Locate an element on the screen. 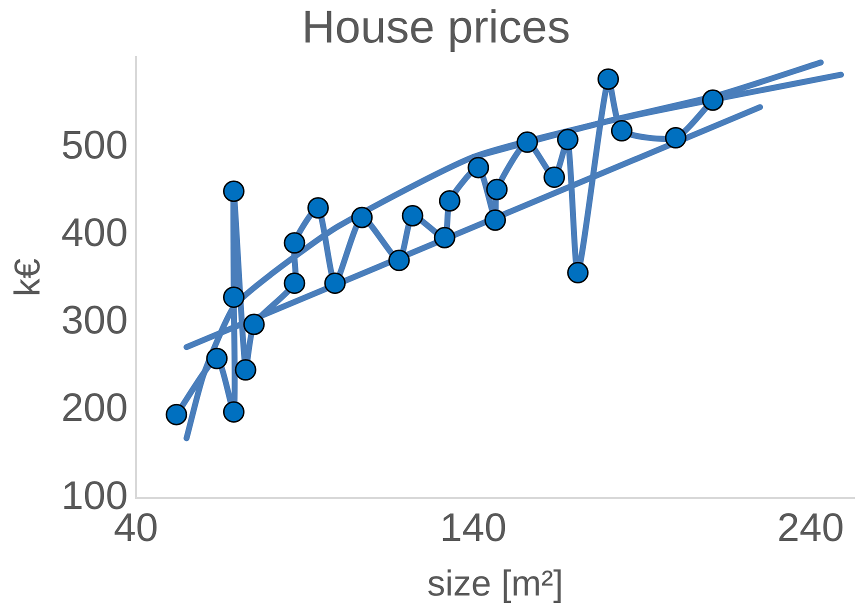 This screenshot has width=866, height=609. x-axis-title: size [m²] is located at coordinates (495, 583).